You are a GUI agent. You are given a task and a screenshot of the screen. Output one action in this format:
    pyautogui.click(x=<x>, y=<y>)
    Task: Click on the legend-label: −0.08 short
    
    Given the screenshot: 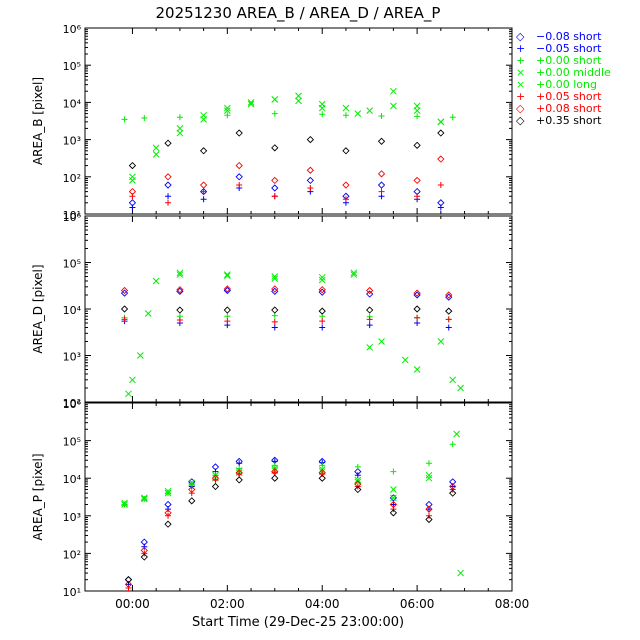 What is the action you would take?
    pyautogui.click(x=569, y=36)
    